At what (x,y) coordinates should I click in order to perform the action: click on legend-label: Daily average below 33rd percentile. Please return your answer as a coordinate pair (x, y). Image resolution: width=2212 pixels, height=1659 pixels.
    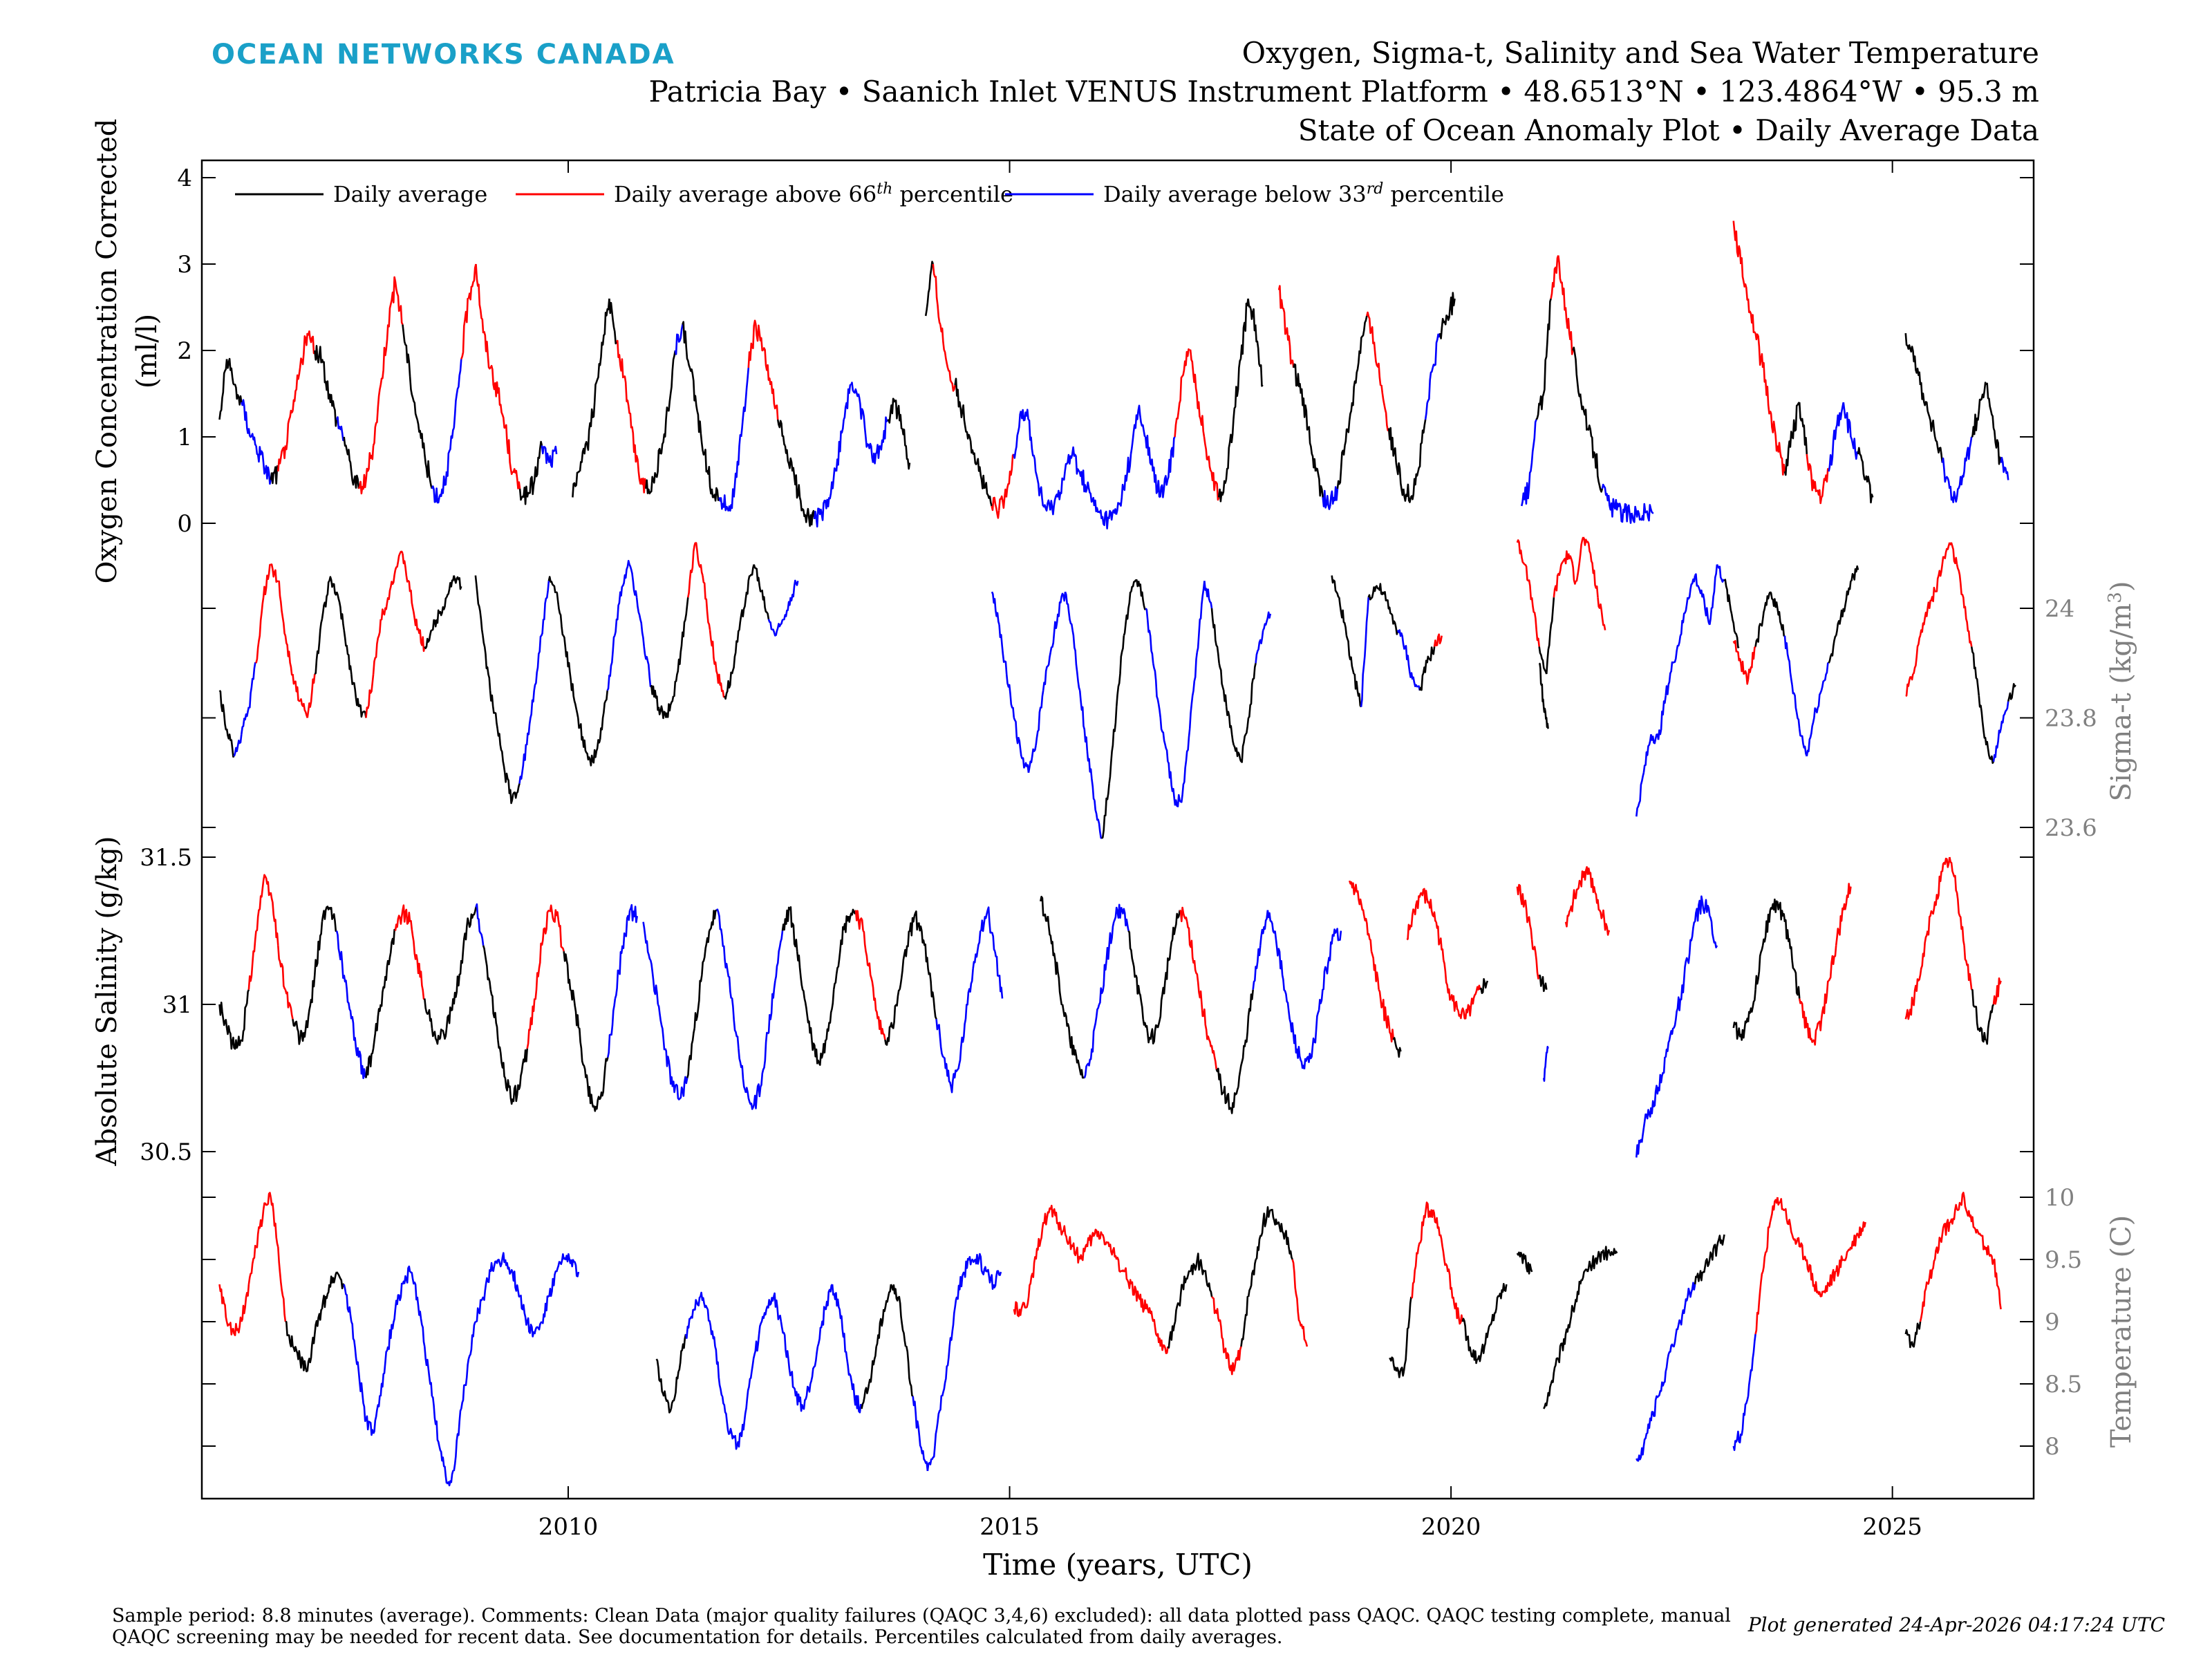
    Looking at the image, I should click on (1303, 194).